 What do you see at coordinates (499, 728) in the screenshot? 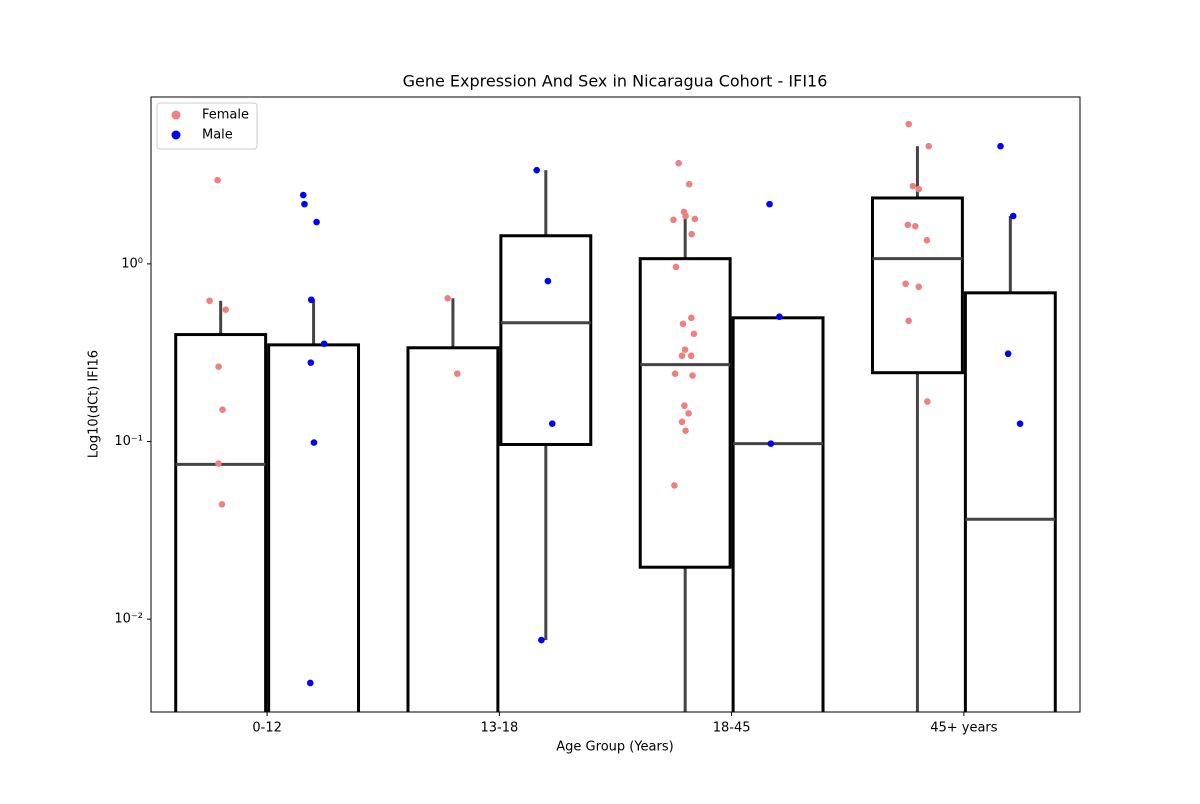
I see `x-tick-label: 13-18` at bounding box center [499, 728].